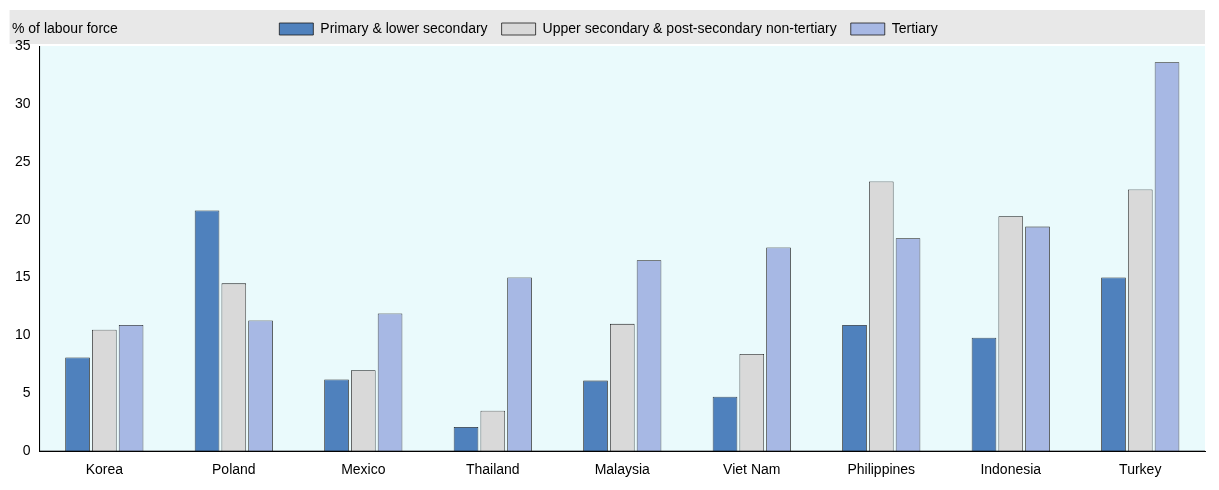 Image resolution: width=1219 pixels, height=490 pixels. Describe the element at coordinates (689, 27) in the screenshot. I see `legend-label: Upper secondary & post-secondary non-tertiary` at that location.